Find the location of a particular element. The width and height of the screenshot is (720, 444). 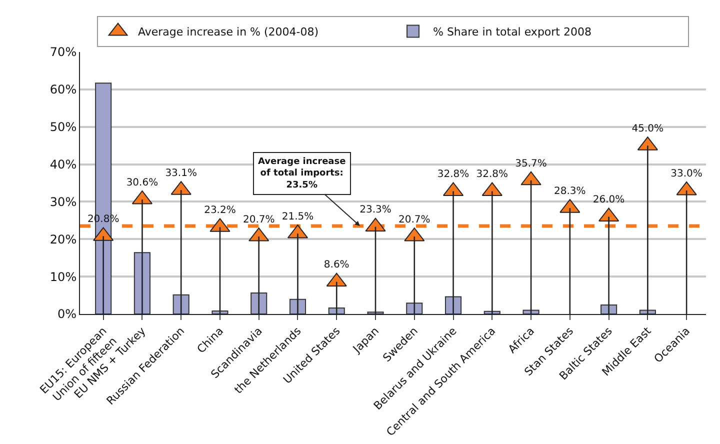

ref-line-label: Average increase of total imports: 23.5% is located at coordinates (302, 173).